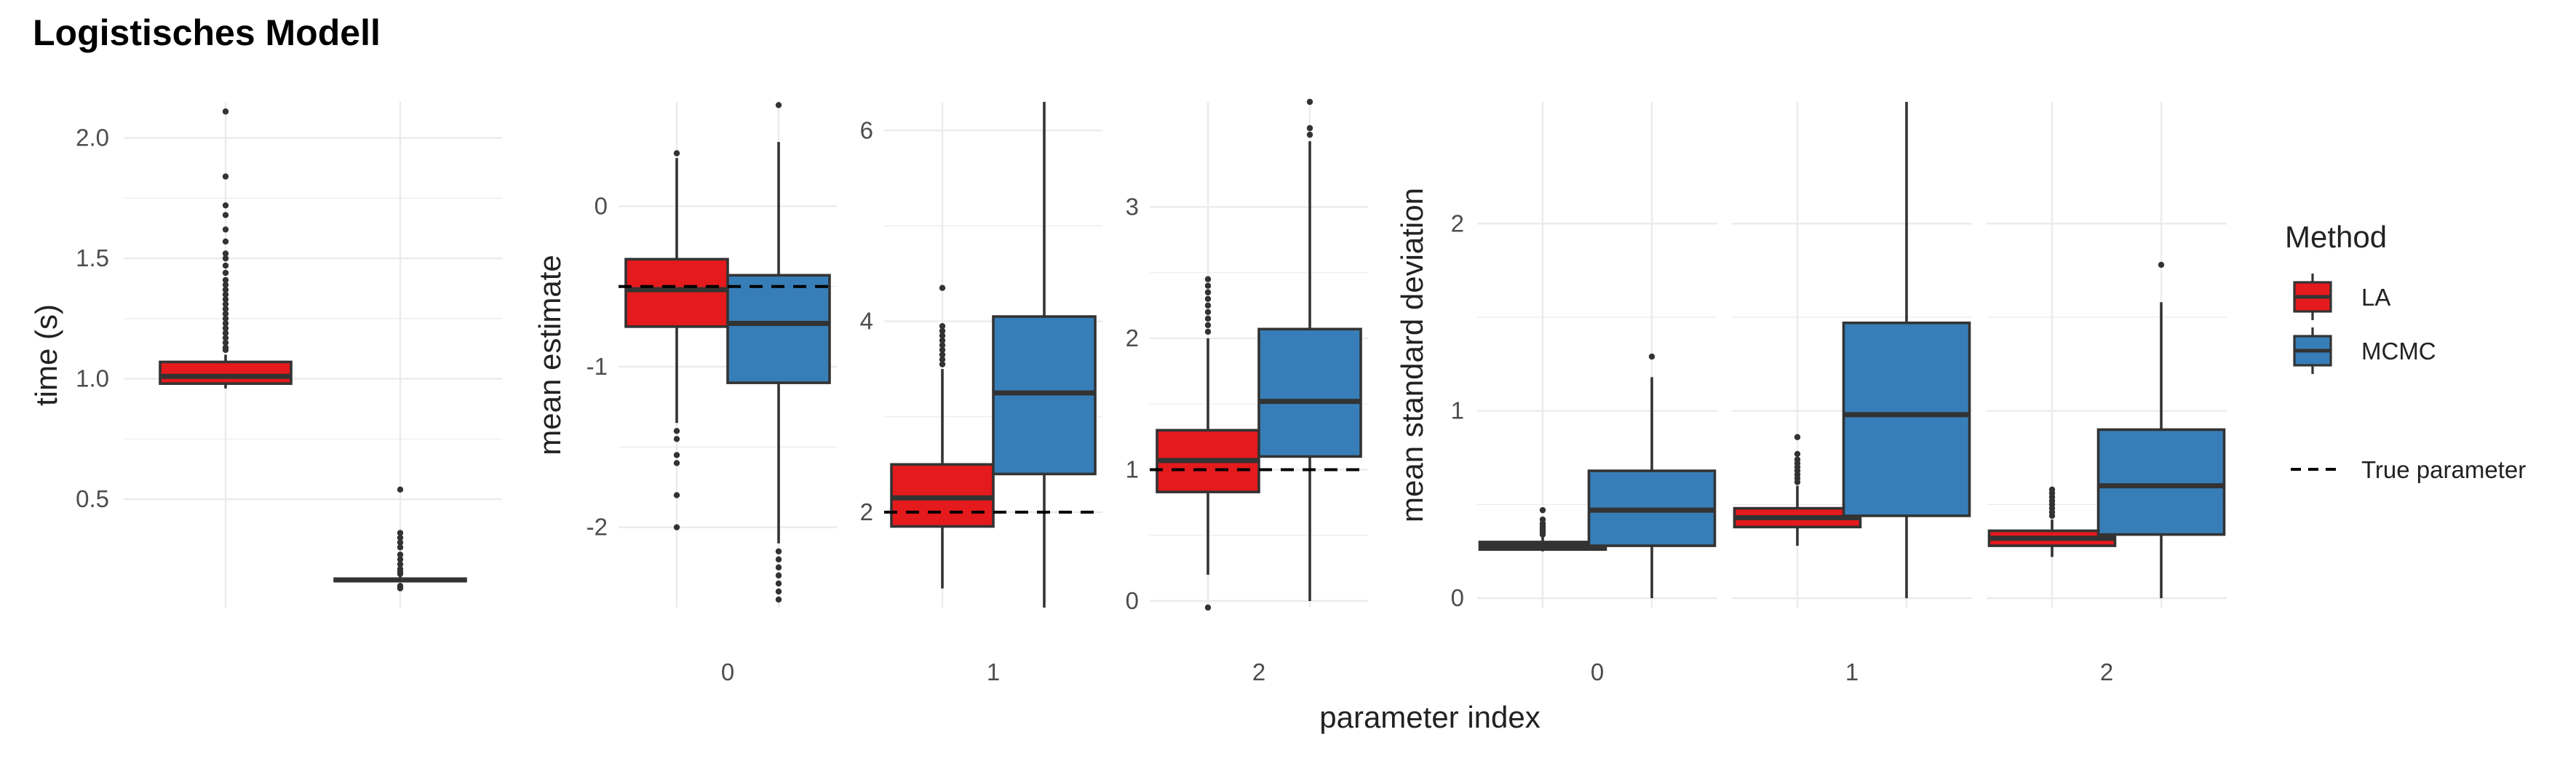  I want to click on sd-2-box-la, so click(2052, 521).